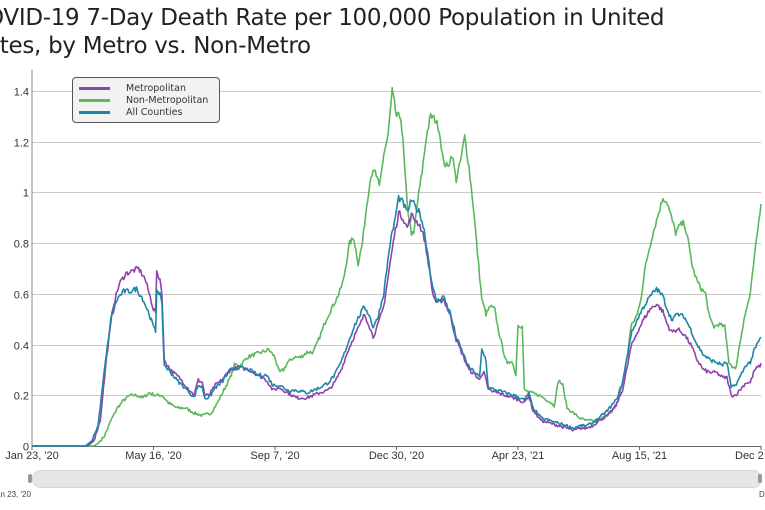 This screenshot has width=765, height=510. I want to click on x-tick-label: Dec 30, '20, so click(396, 456).